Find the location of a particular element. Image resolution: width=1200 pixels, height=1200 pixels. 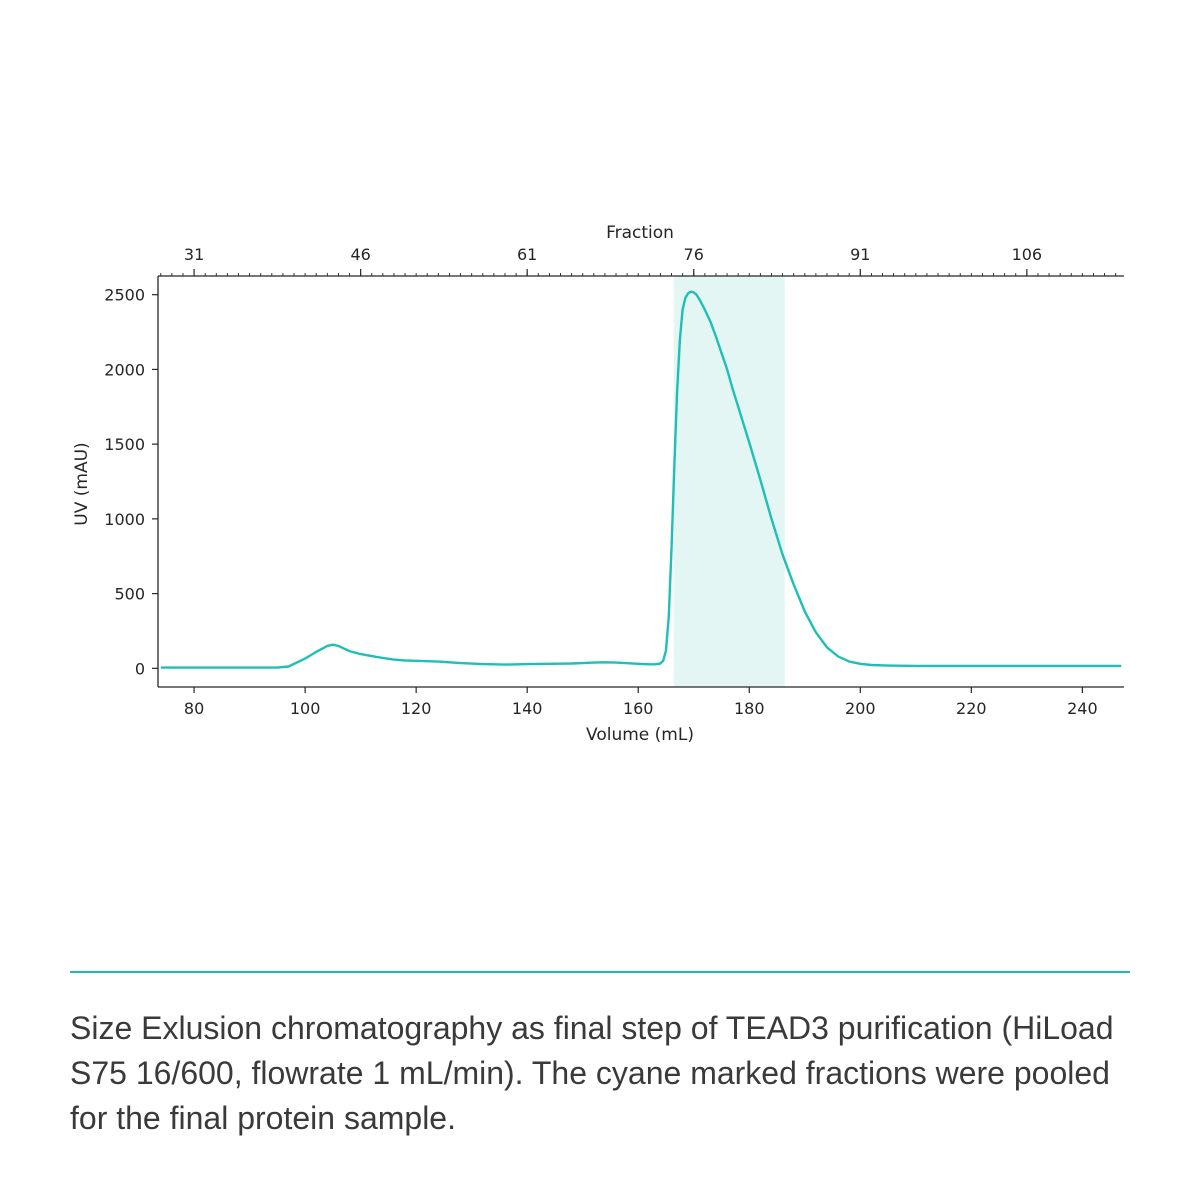

top-tick-label: 106 is located at coordinates (1027, 254).